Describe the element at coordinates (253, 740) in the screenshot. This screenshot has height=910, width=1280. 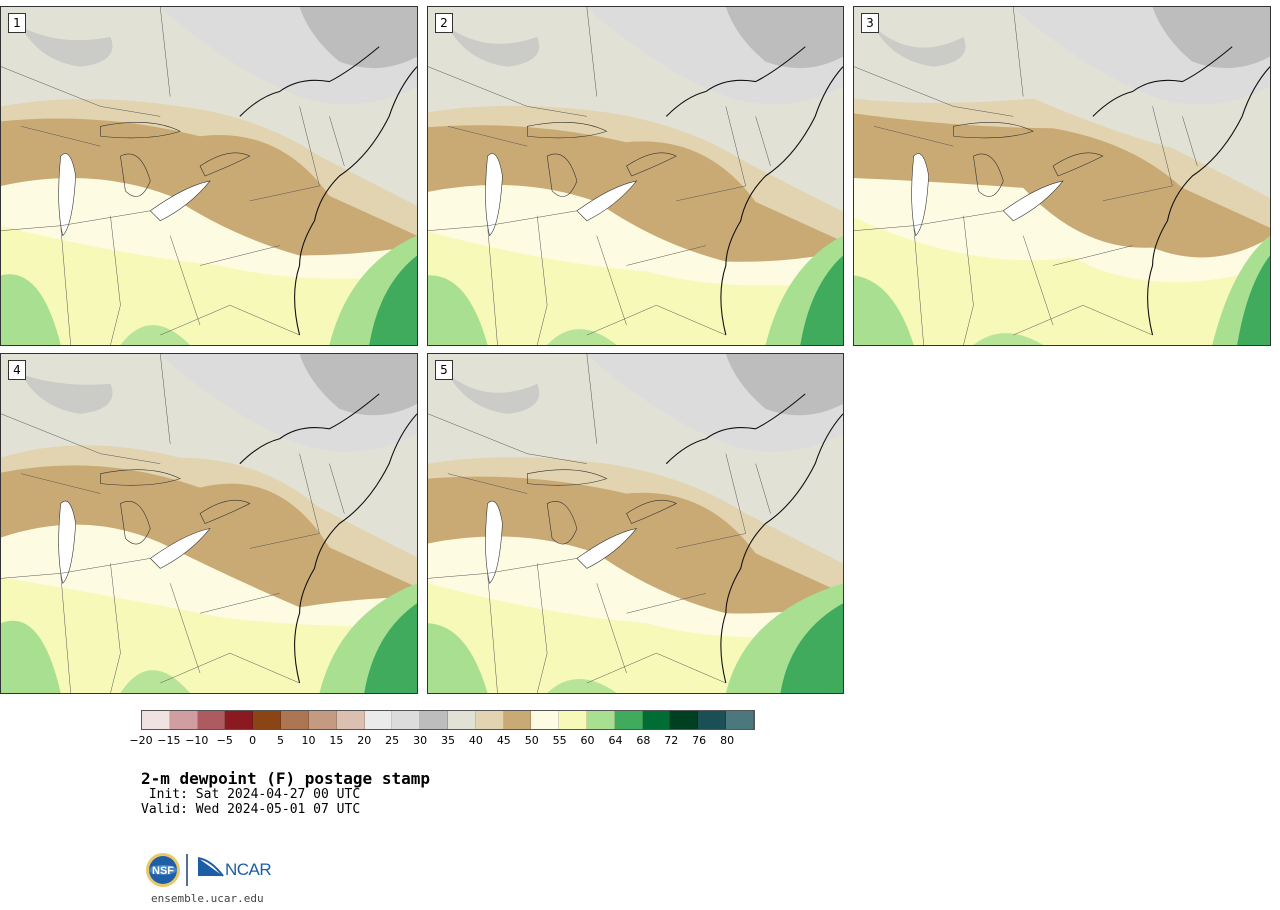
I see `colorbar-tick-label: 0` at that location.